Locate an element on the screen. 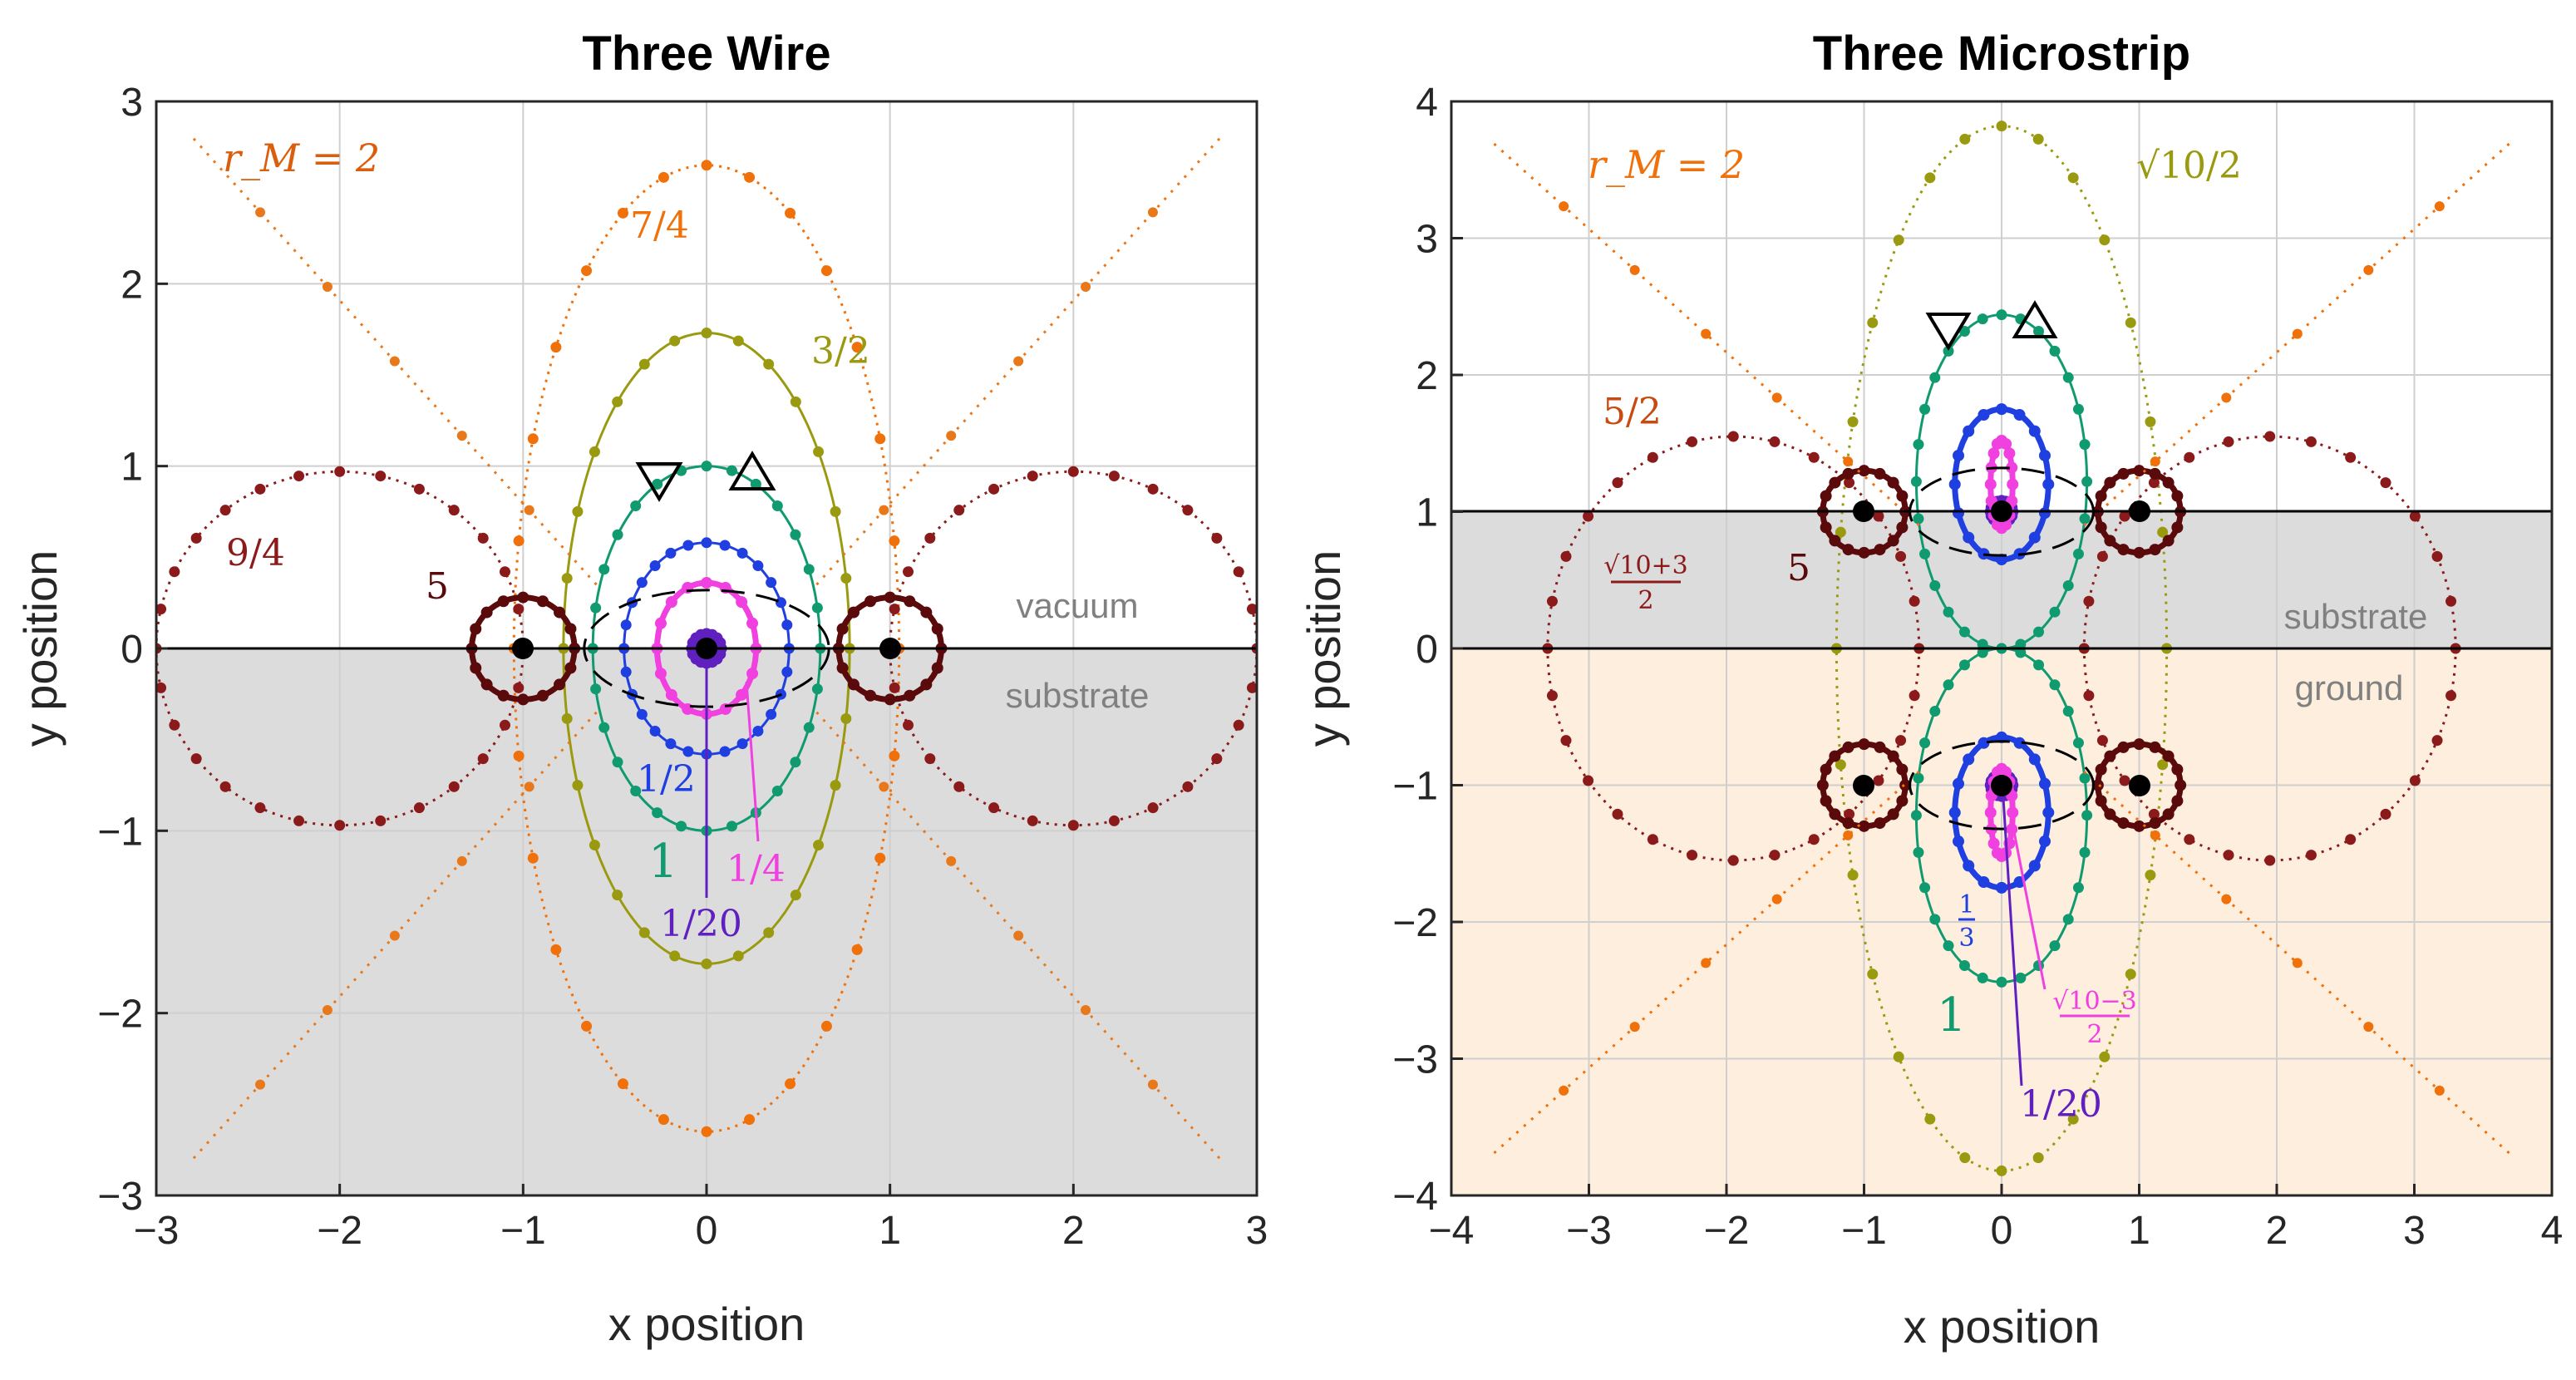  label-frac-den: 2 is located at coordinates (1645, 600).